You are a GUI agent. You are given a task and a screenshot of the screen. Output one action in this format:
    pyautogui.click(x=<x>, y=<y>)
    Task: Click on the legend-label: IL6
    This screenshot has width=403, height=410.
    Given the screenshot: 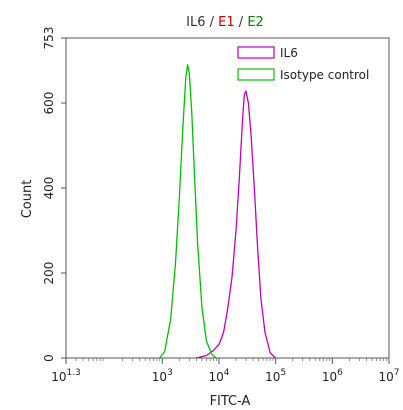 What is the action you would take?
    pyautogui.click(x=289, y=53)
    